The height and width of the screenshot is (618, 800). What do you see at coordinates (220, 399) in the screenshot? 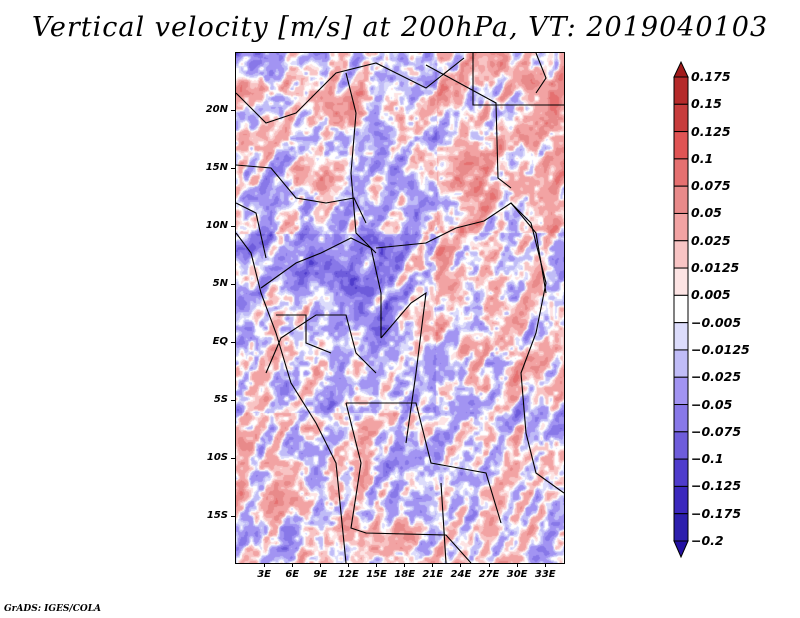
I see `y-tick-label: 5S` at bounding box center [220, 399].